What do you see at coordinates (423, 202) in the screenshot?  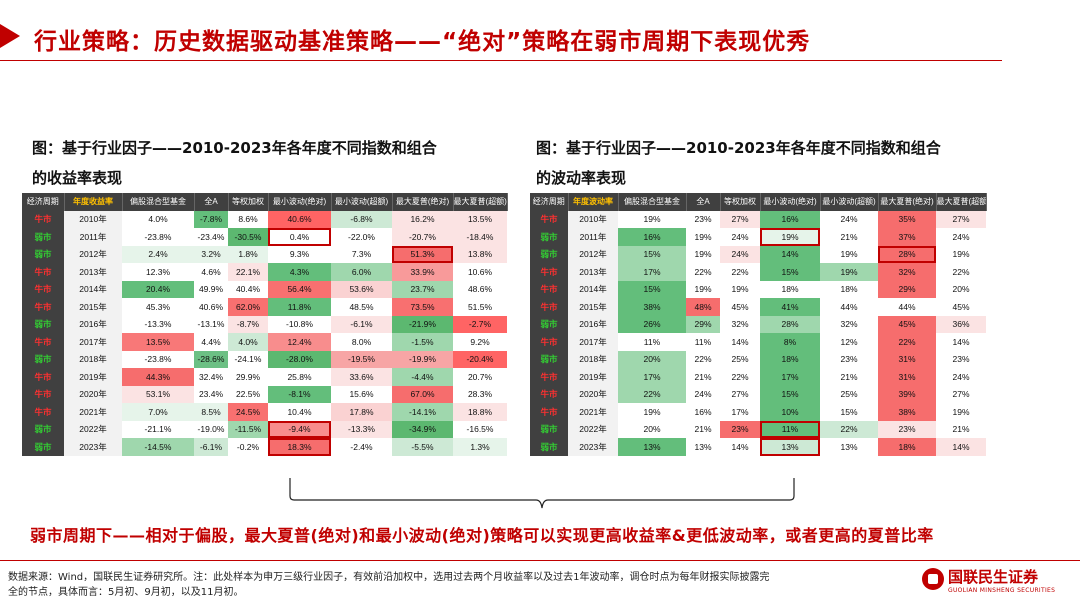 I see `return-header-cell: 最大夏普(绝对)` at bounding box center [423, 202].